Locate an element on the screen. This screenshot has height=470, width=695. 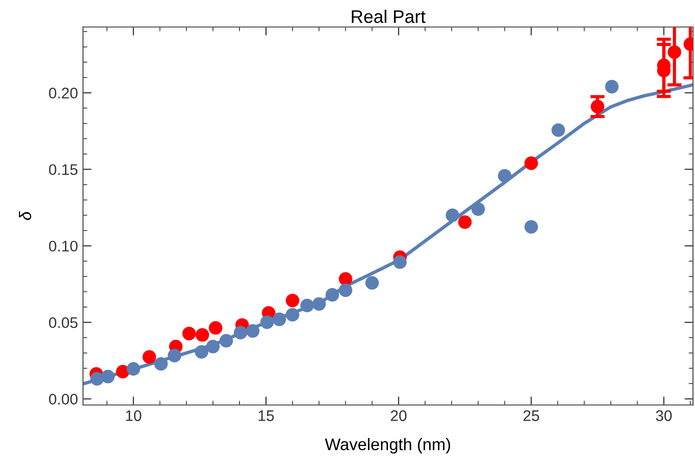
x-tick-label: 15 is located at coordinates (266, 416).